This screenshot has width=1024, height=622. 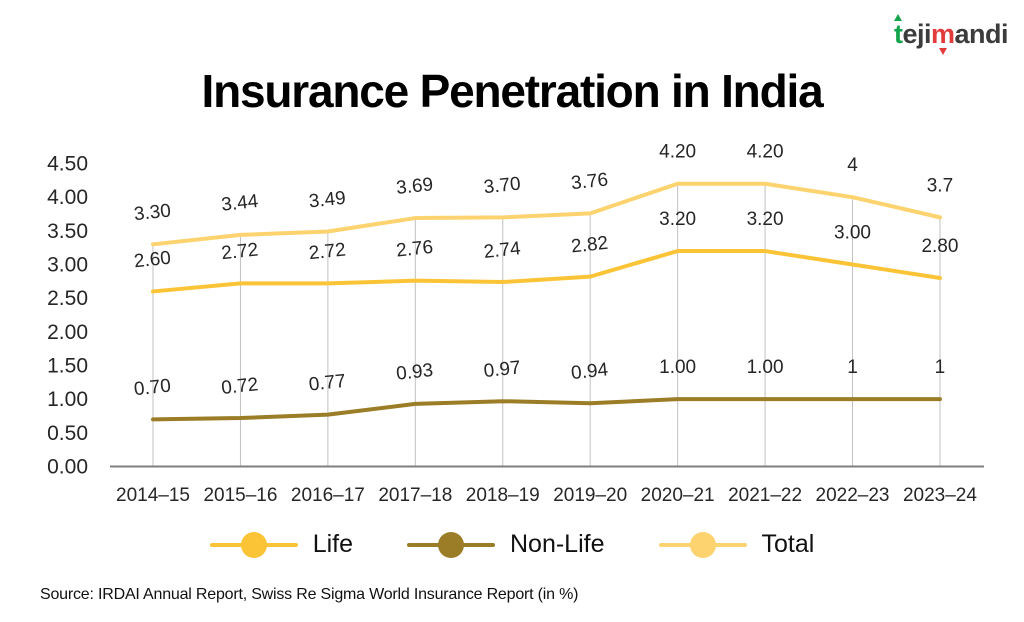 I want to click on svg-text: 0.93, so click(x=414, y=372).